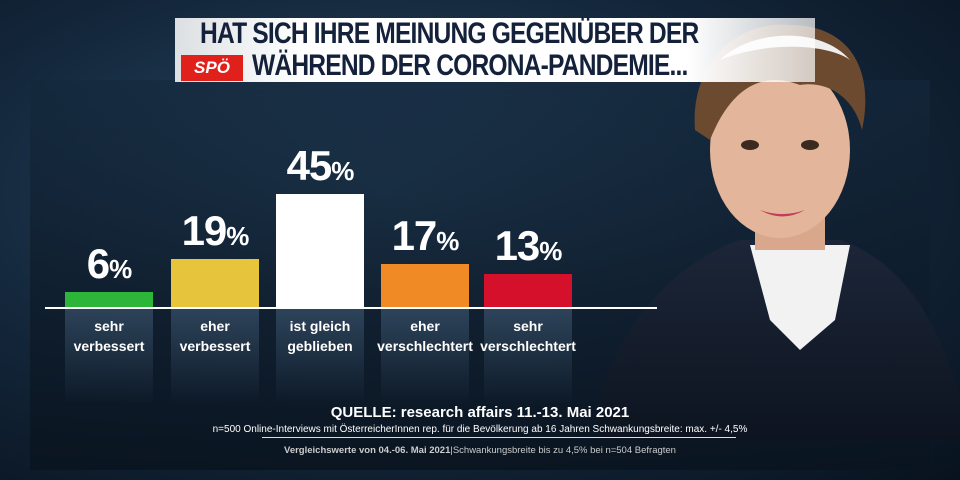 Image resolution: width=960 pixels, height=480 pixels. What do you see at coordinates (204, 231) in the screenshot?
I see `value-number: 19` at bounding box center [204, 231].